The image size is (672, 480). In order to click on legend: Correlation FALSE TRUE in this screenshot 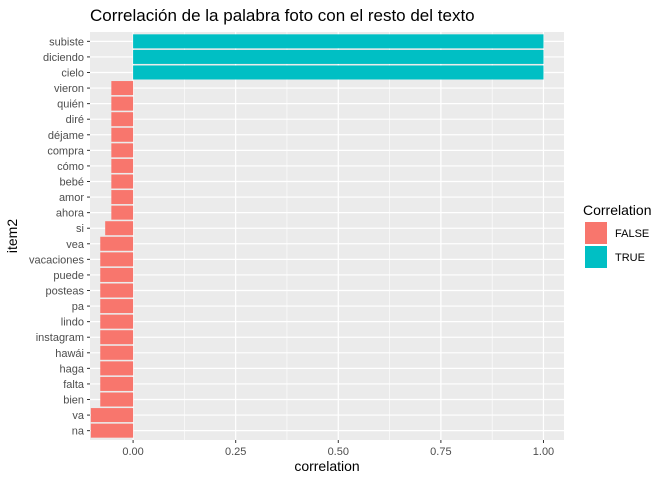, I will do `click(617, 235)`.